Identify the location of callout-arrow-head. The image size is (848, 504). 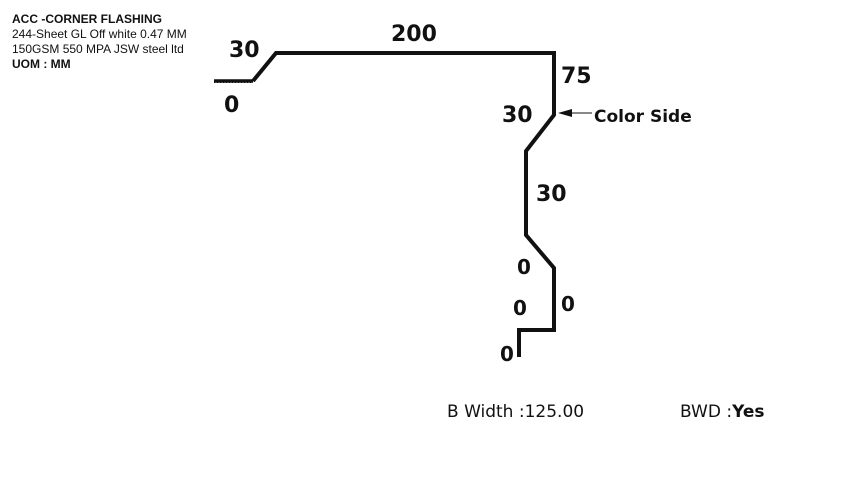
(565, 113).